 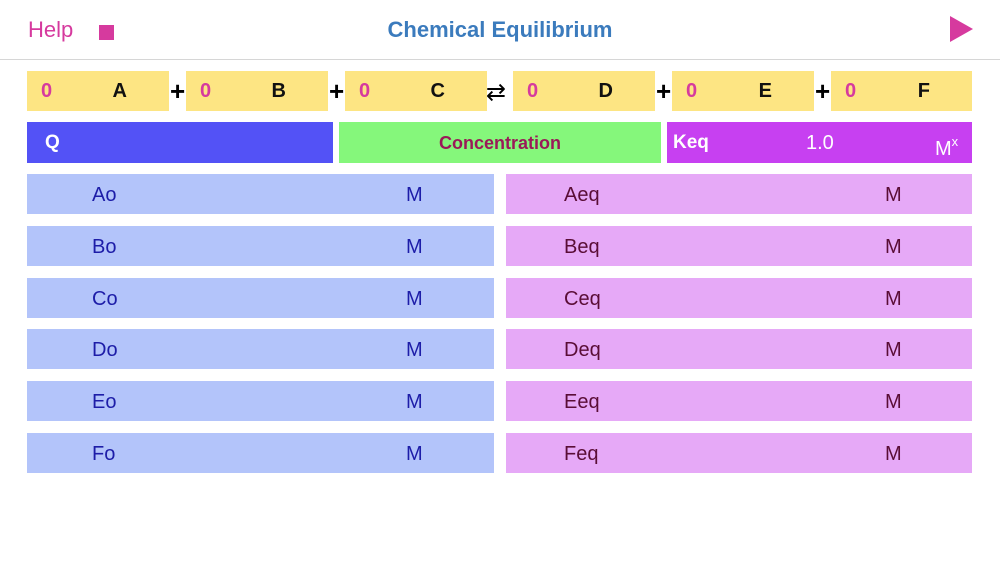 I want to click on row-label: Ceq, so click(x=582, y=299).